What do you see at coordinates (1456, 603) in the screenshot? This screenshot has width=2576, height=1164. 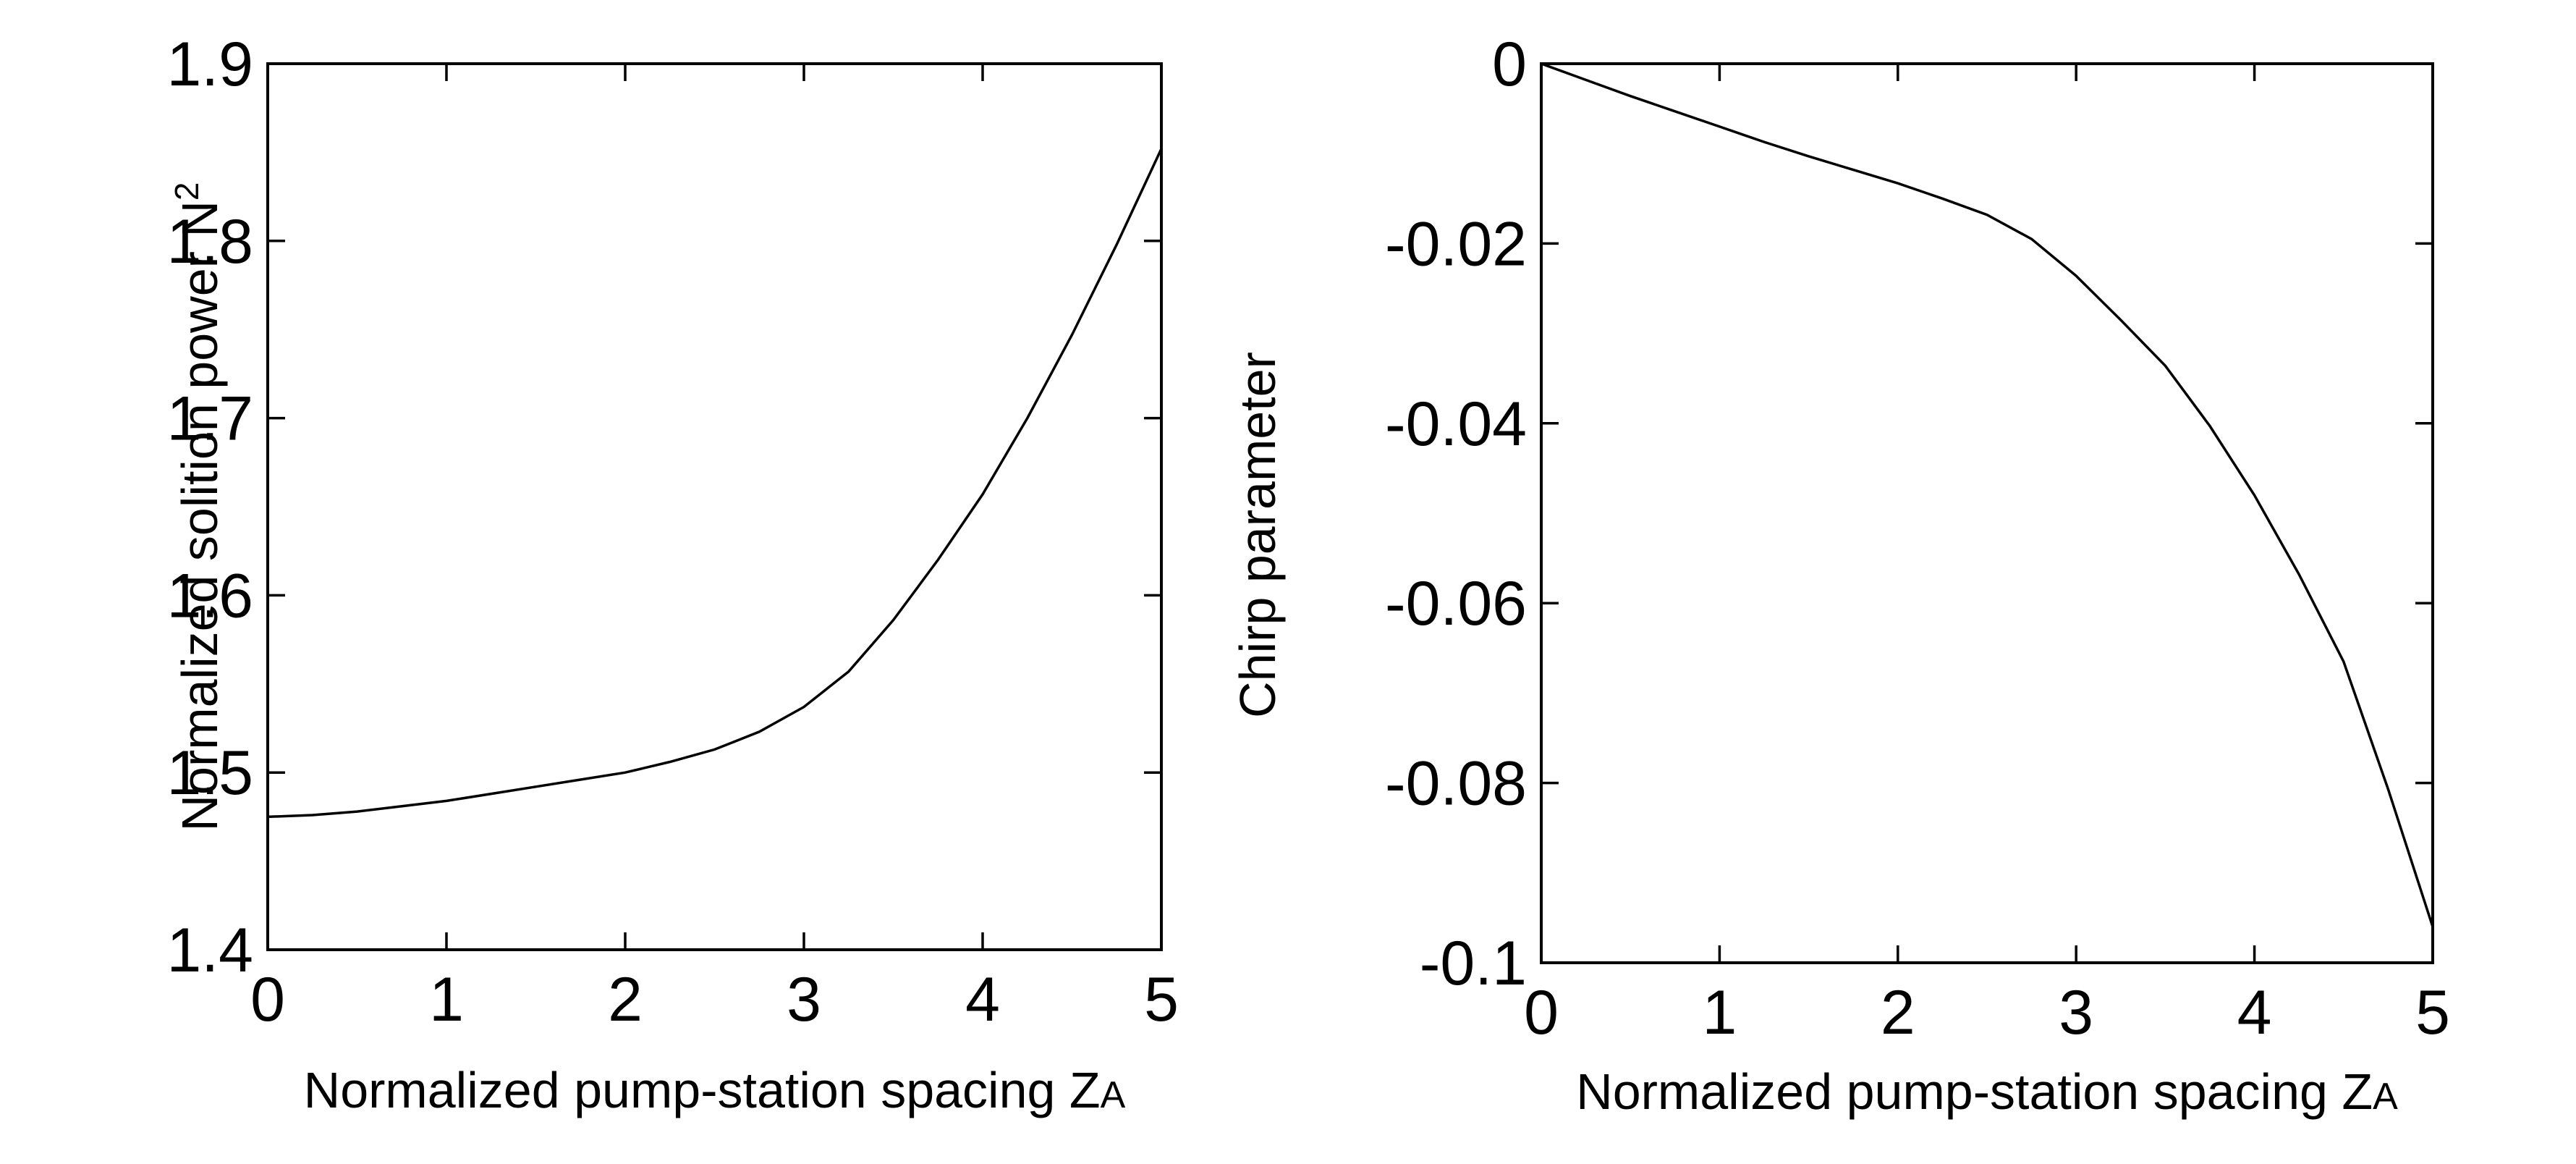 I see `y-tick-label: -0.06` at bounding box center [1456, 603].